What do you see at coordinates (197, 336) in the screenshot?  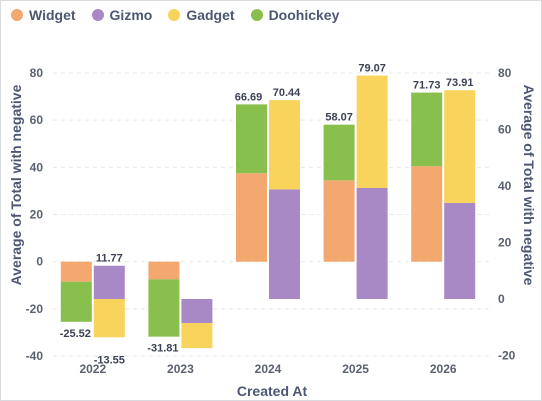 I see `right-bar-gadget-2023` at bounding box center [197, 336].